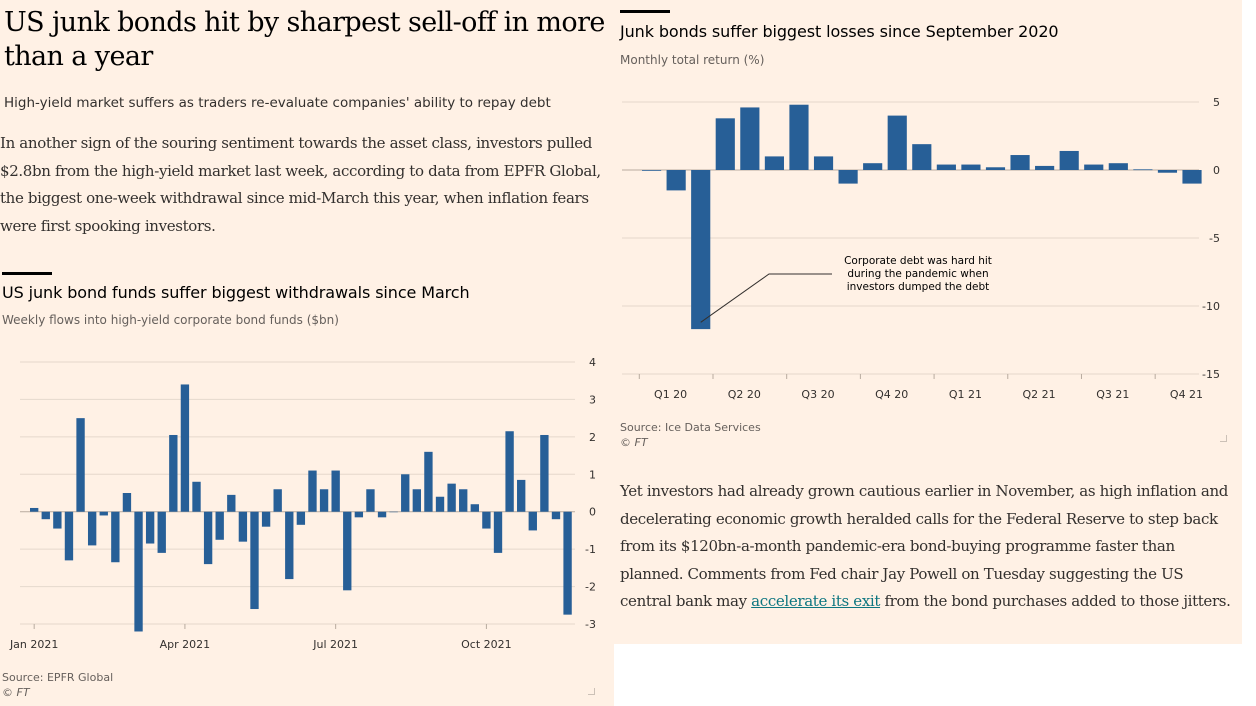 The image size is (1256, 706). What do you see at coordinates (590, 549) in the screenshot?
I see `chart1-y-tick-label: -1` at bounding box center [590, 549].